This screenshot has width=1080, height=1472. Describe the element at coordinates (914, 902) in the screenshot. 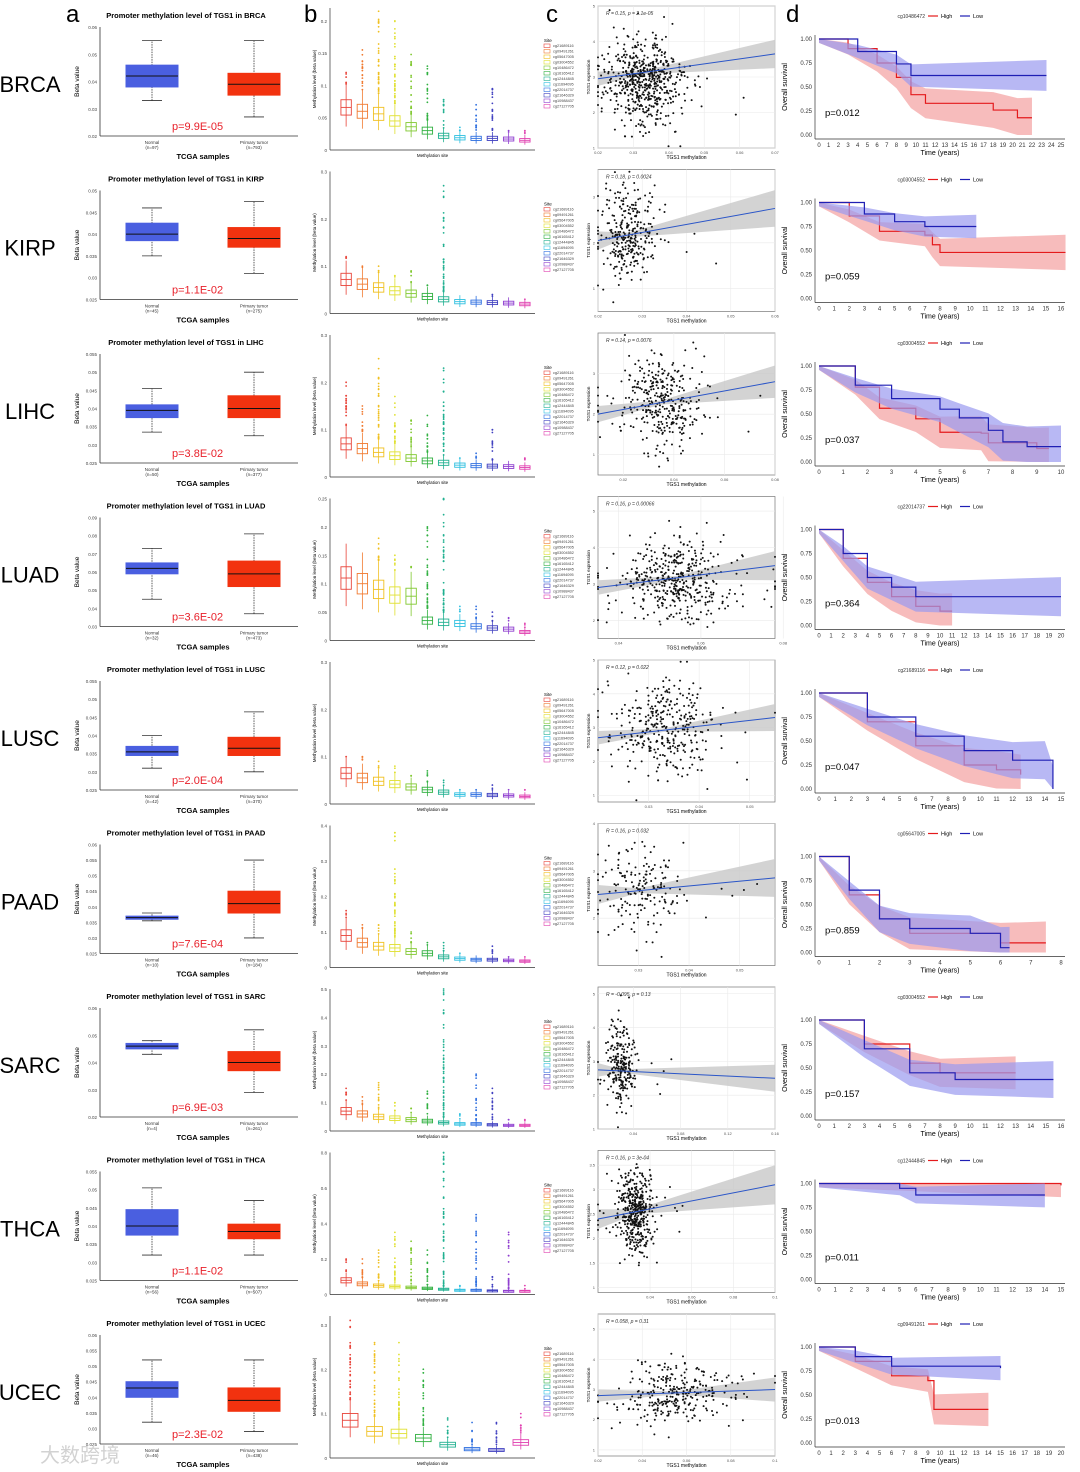

I see `low-survival-curve` at that location.